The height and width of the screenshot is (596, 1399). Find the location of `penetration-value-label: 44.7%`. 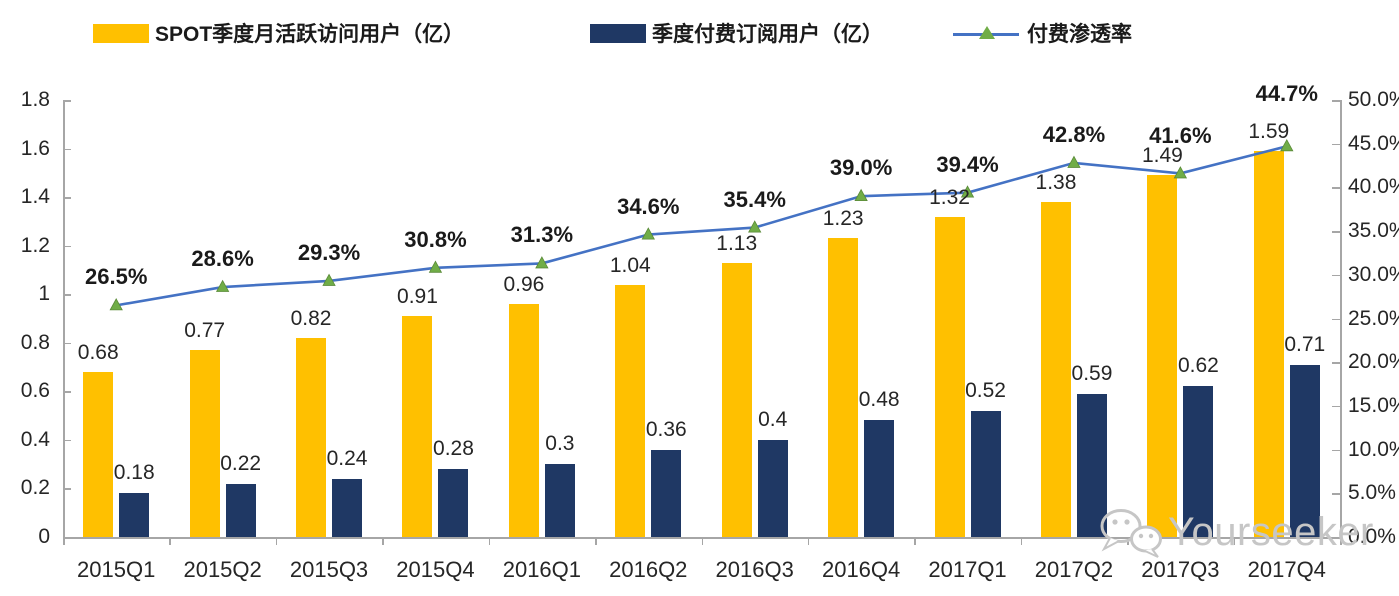

penetration-value-label: 44.7% is located at coordinates (1286, 94).